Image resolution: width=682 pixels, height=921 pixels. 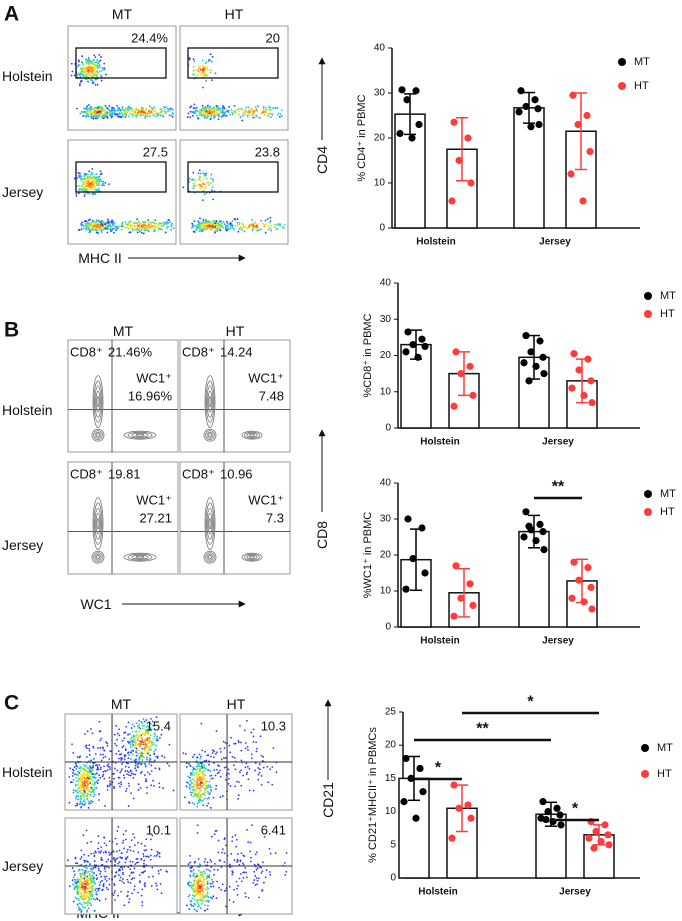 I want to click on gate, so click(x=233, y=177).